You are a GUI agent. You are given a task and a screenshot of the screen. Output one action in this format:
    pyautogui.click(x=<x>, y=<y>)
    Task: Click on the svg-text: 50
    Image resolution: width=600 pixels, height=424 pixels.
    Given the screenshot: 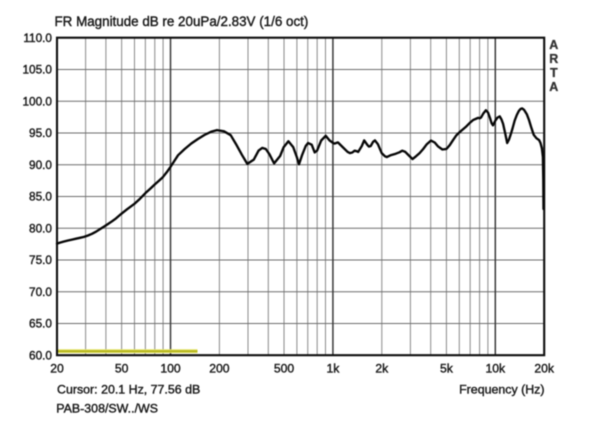 What is the action you would take?
    pyautogui.click(x=122, y=369)
    